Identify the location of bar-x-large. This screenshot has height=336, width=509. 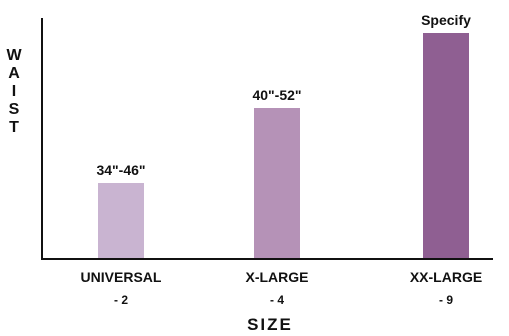
(277, 183).